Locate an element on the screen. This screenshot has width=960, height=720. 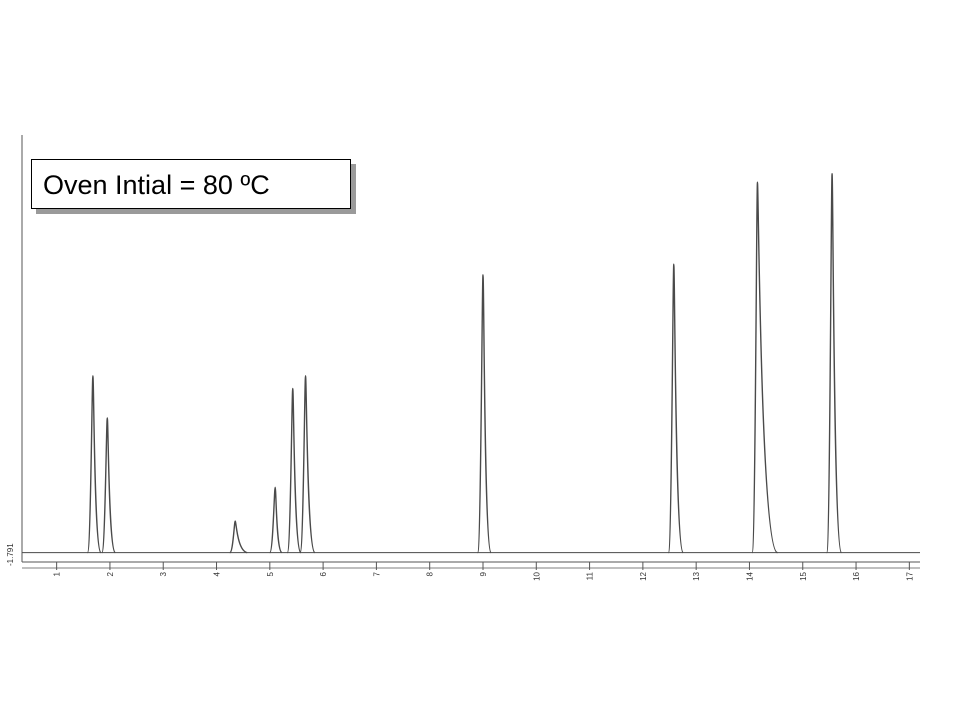
x-tick-label: 6 is located at coordinates (323, 573).